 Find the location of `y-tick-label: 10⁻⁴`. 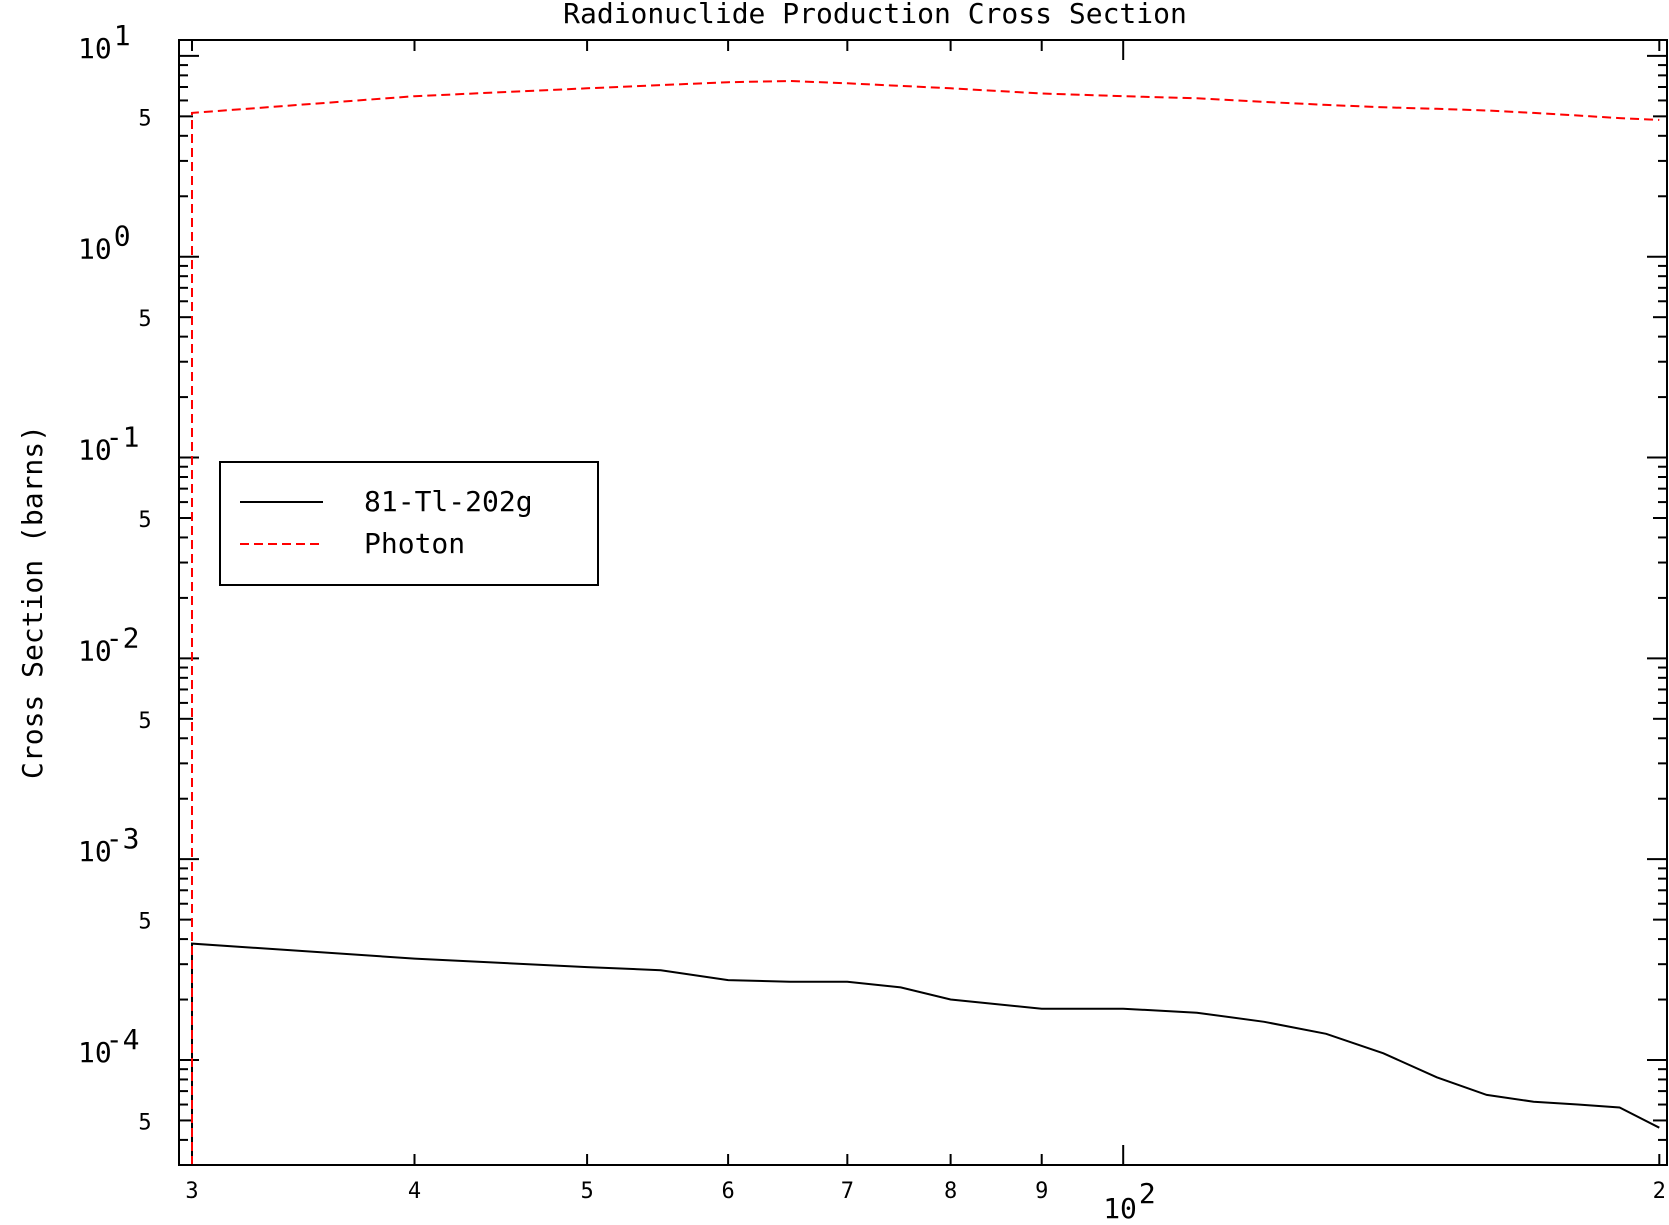

y-tick-label: 10⁻⁴ is located at coordinates (108, 1046).